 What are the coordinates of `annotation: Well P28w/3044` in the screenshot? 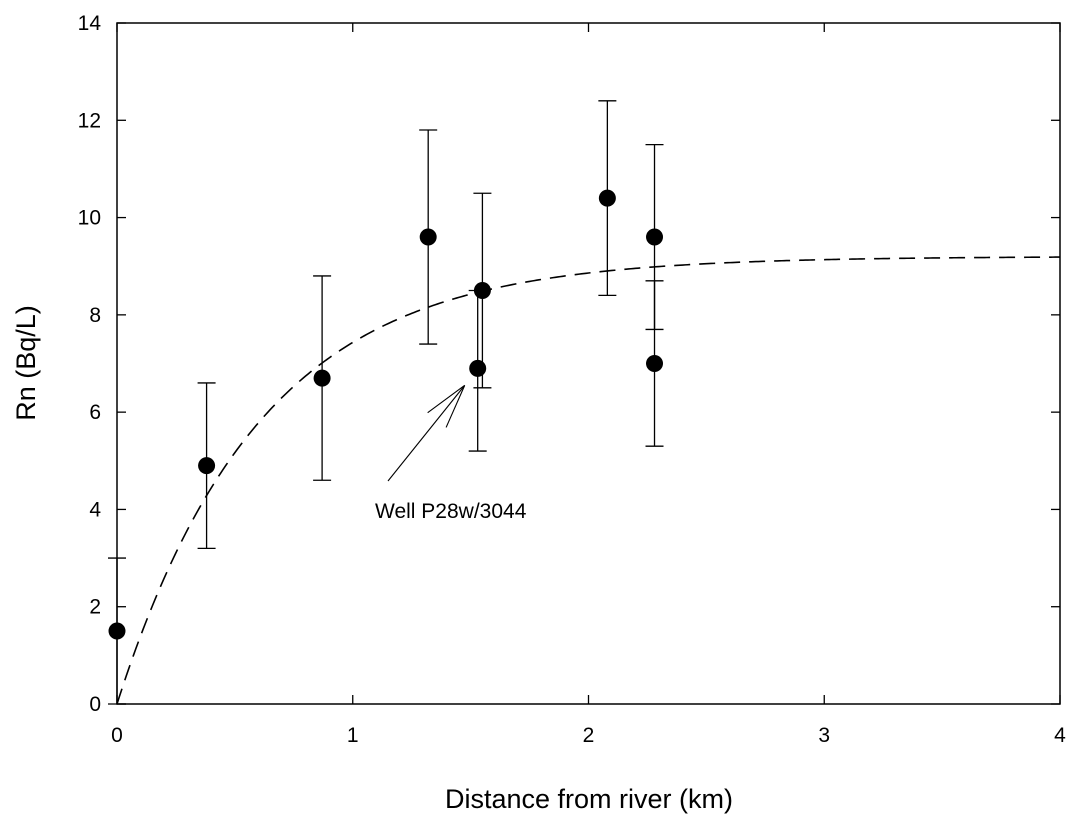 It's located at (451, 453).